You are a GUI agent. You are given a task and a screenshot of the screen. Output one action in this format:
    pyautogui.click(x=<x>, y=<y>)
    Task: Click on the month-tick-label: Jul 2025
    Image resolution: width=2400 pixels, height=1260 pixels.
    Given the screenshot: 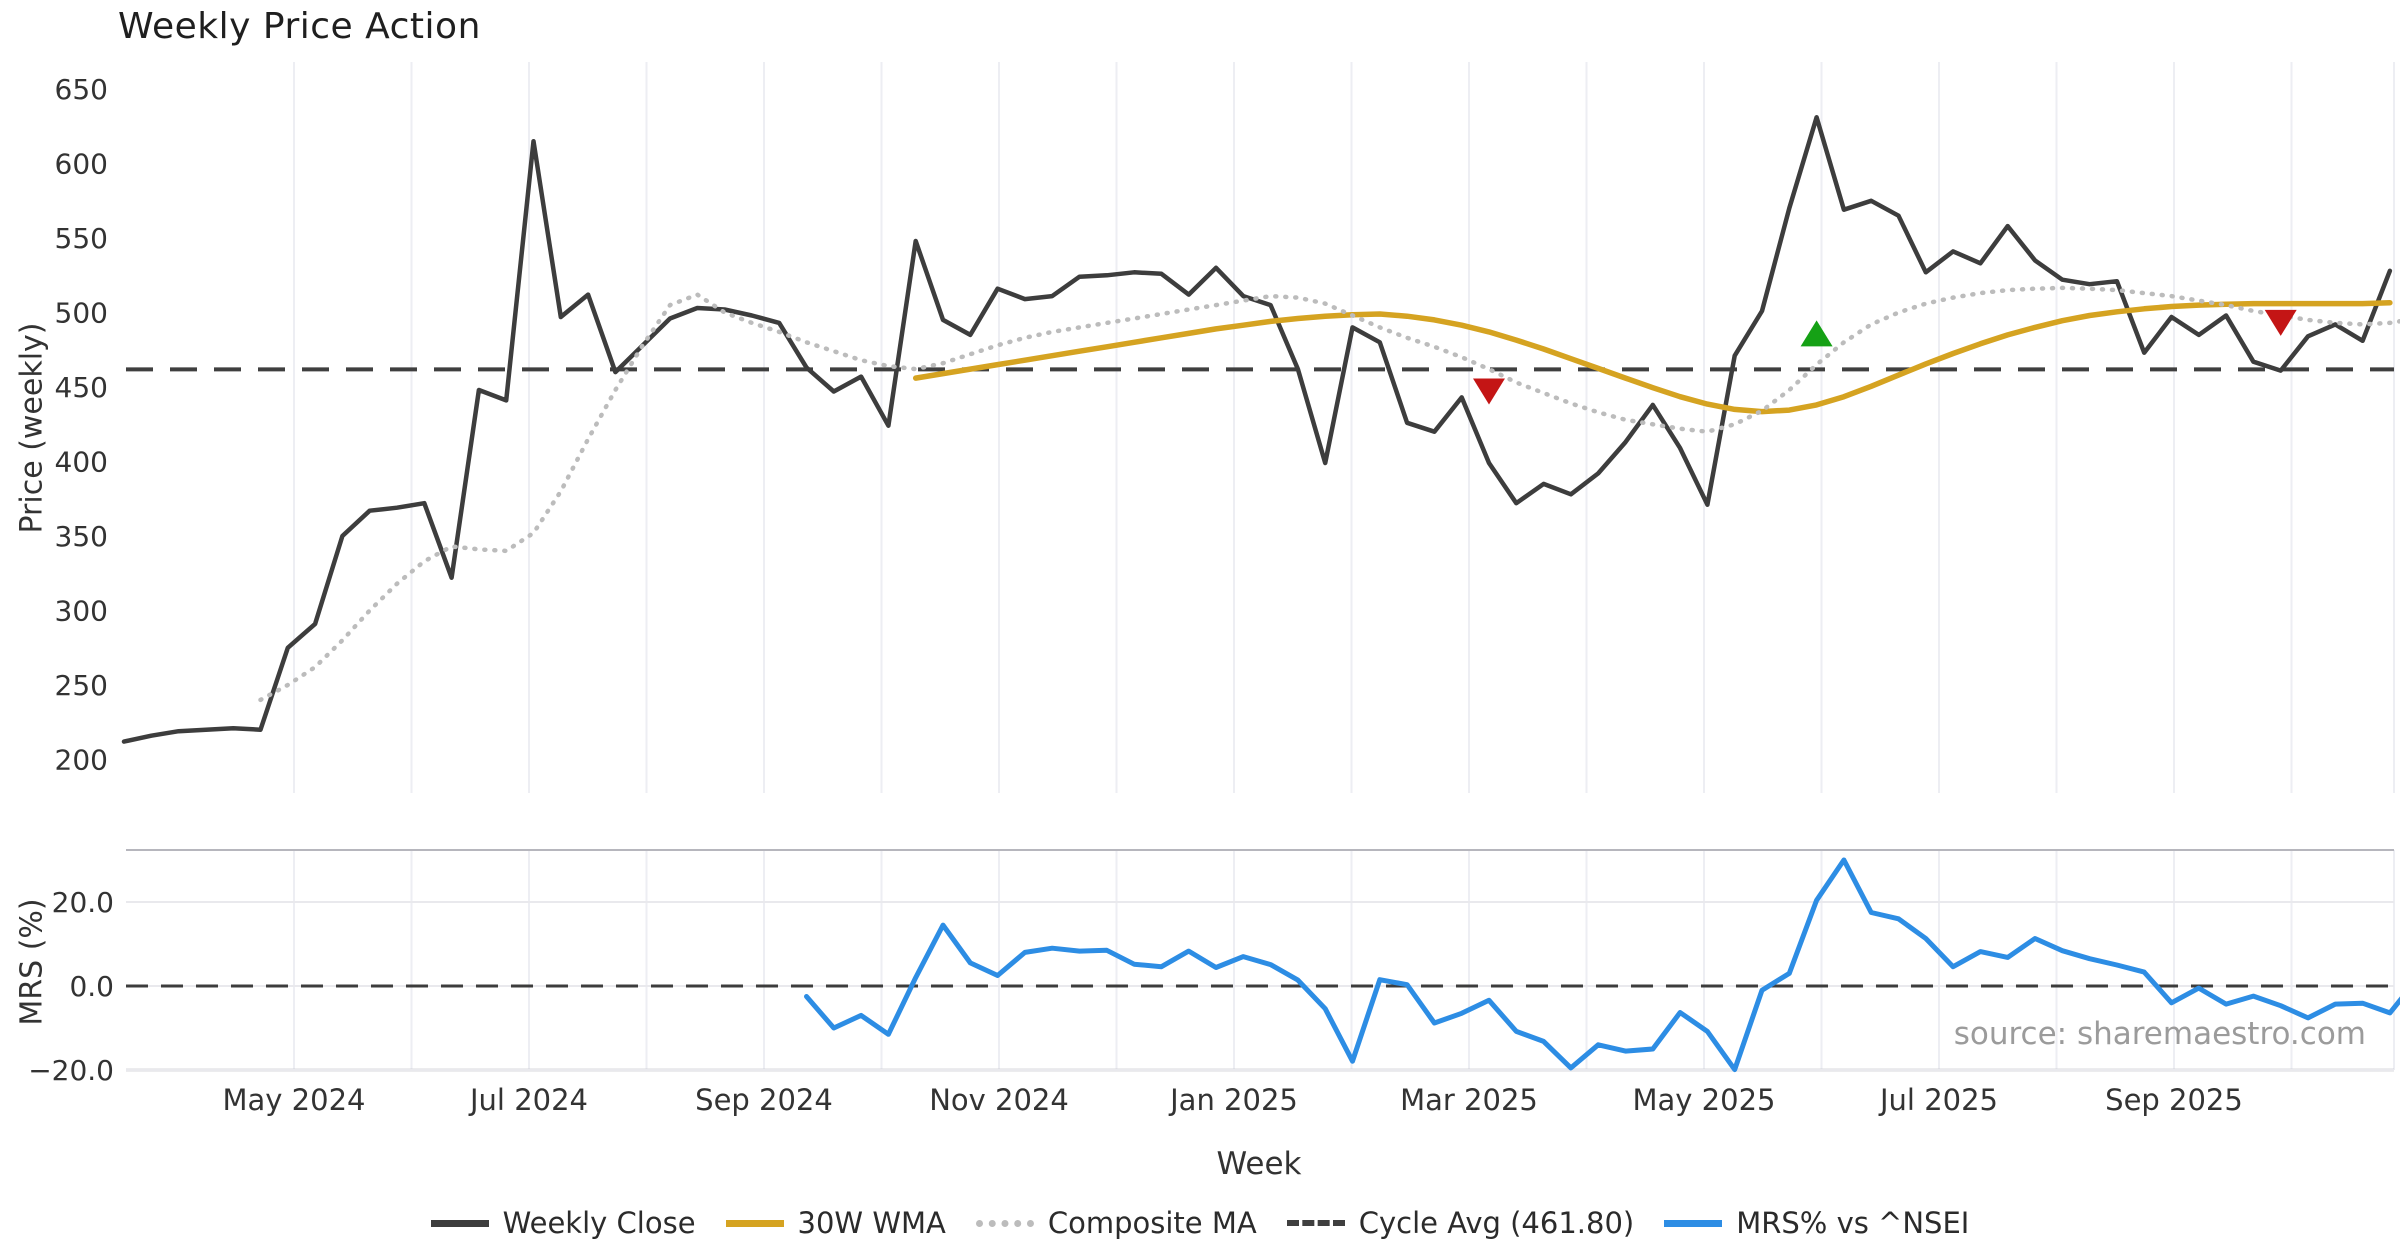 What is the action you would take?
    pyautogui.click(x=1938, y=1100)
    